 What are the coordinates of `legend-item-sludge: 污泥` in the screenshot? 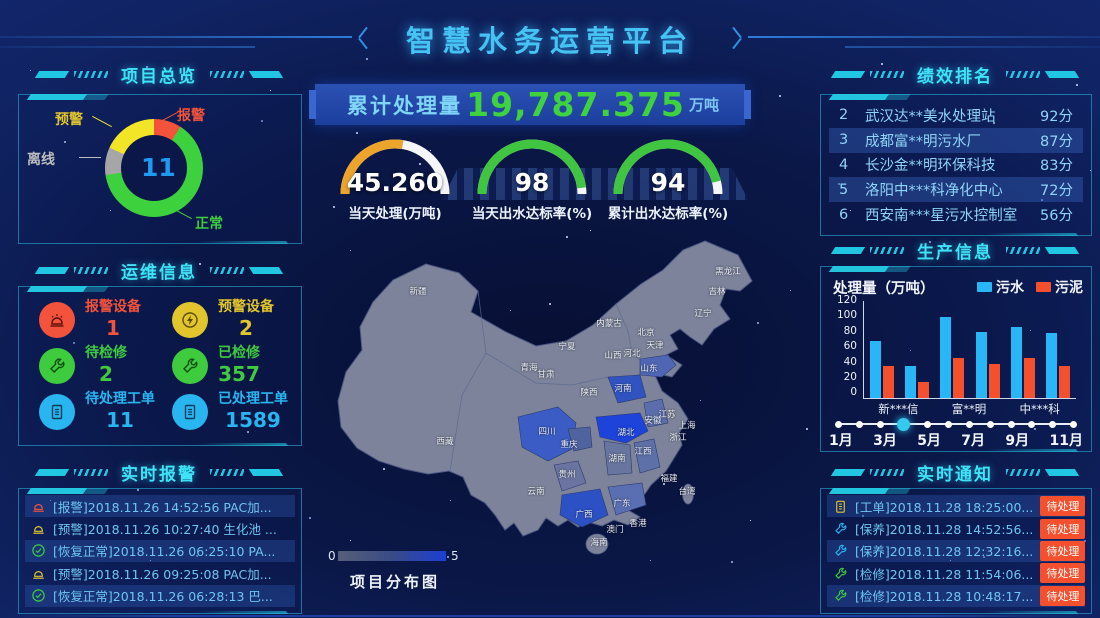 It's located at (1059, 287).